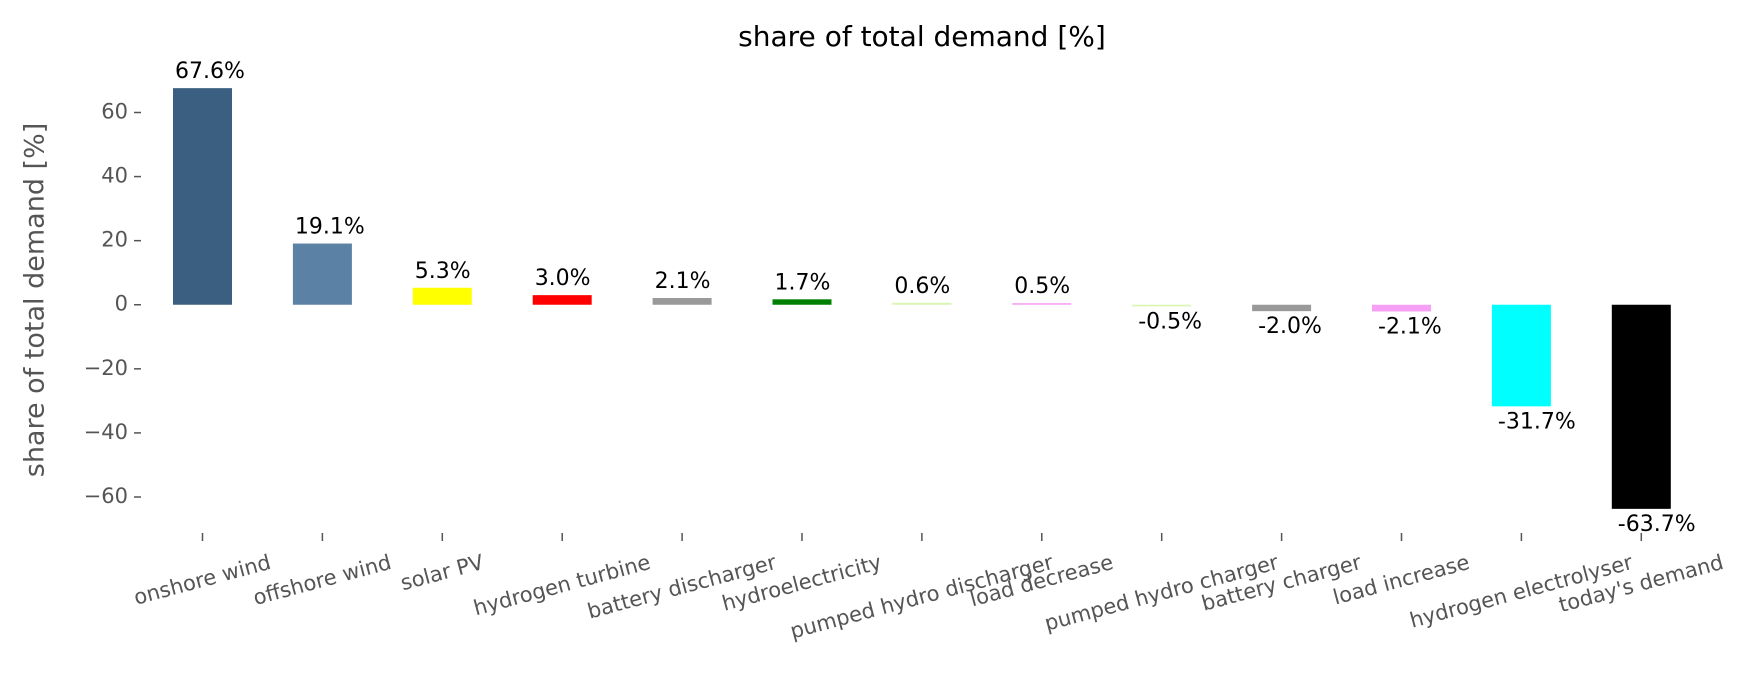 This screenshot has width=1764, height=689. I want to click on value-label: -0.5%, so click(1170, 321).